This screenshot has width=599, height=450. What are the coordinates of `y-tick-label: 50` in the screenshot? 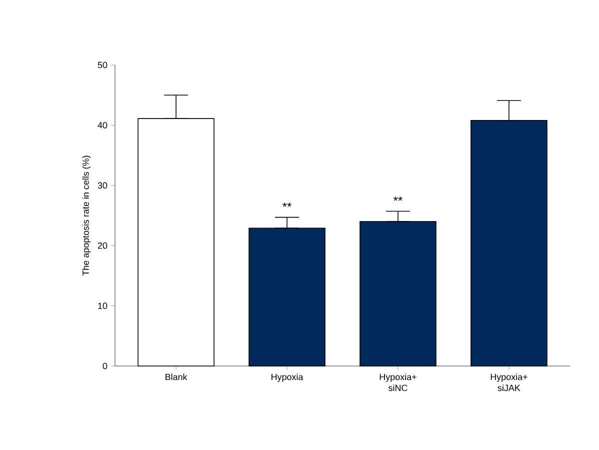 It's located at (103, 65).